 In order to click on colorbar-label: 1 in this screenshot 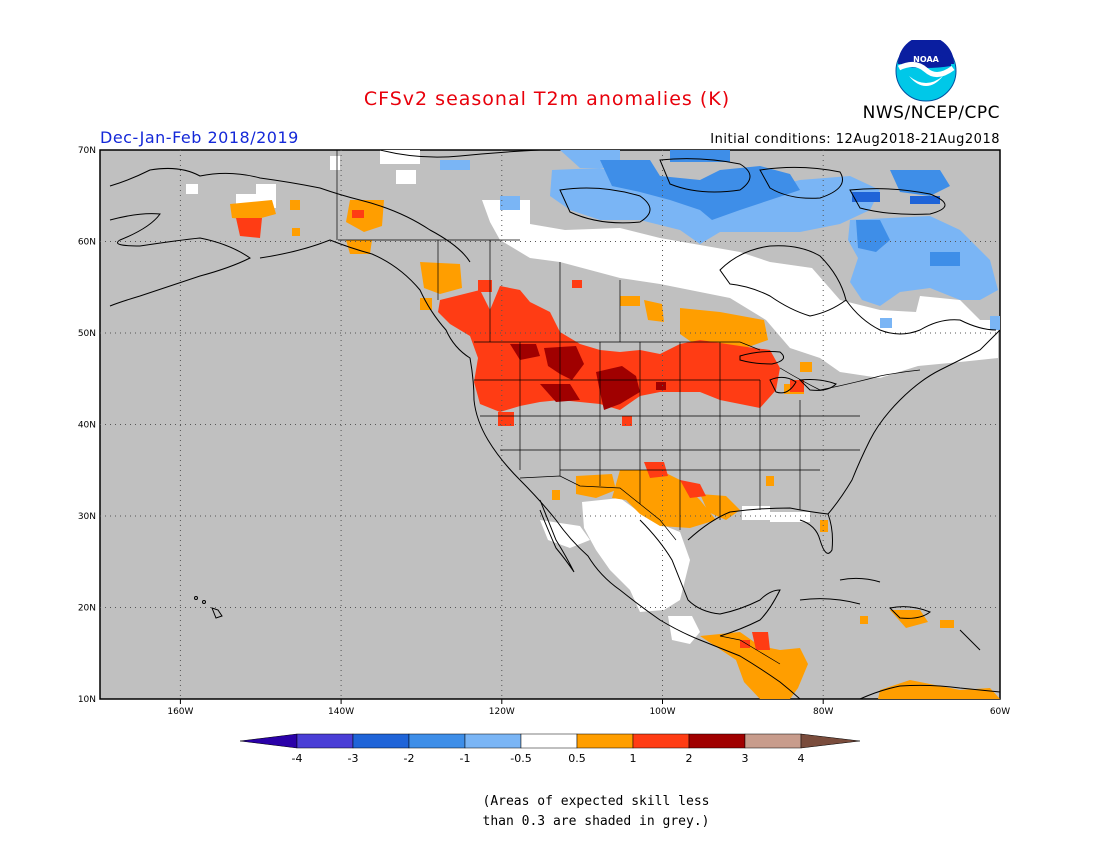, I will do `click(633, 758)`.